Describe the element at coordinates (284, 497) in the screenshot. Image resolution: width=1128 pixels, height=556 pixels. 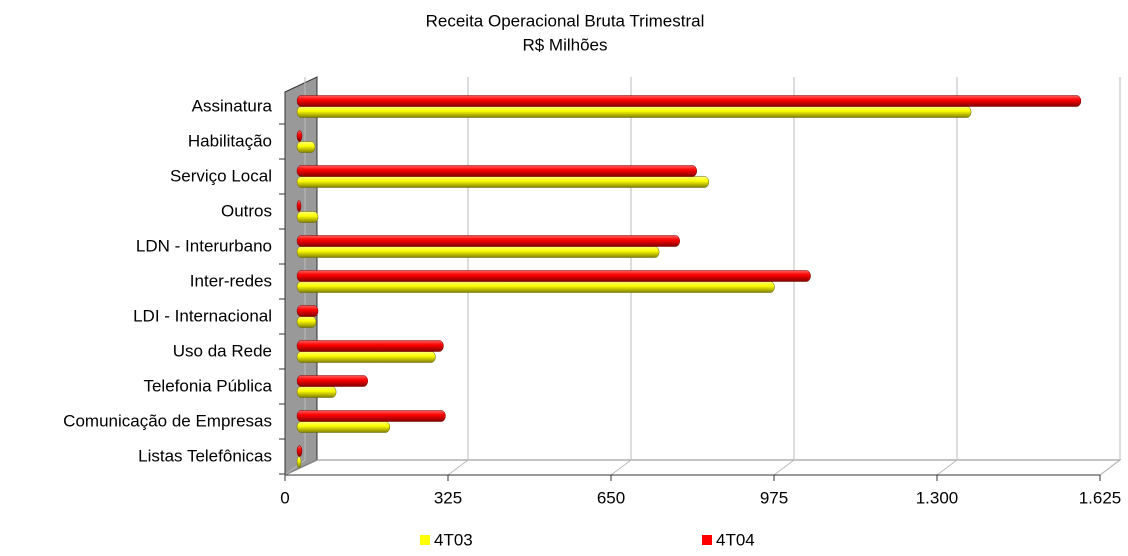
I see `x-tick-label: 0` at that location.